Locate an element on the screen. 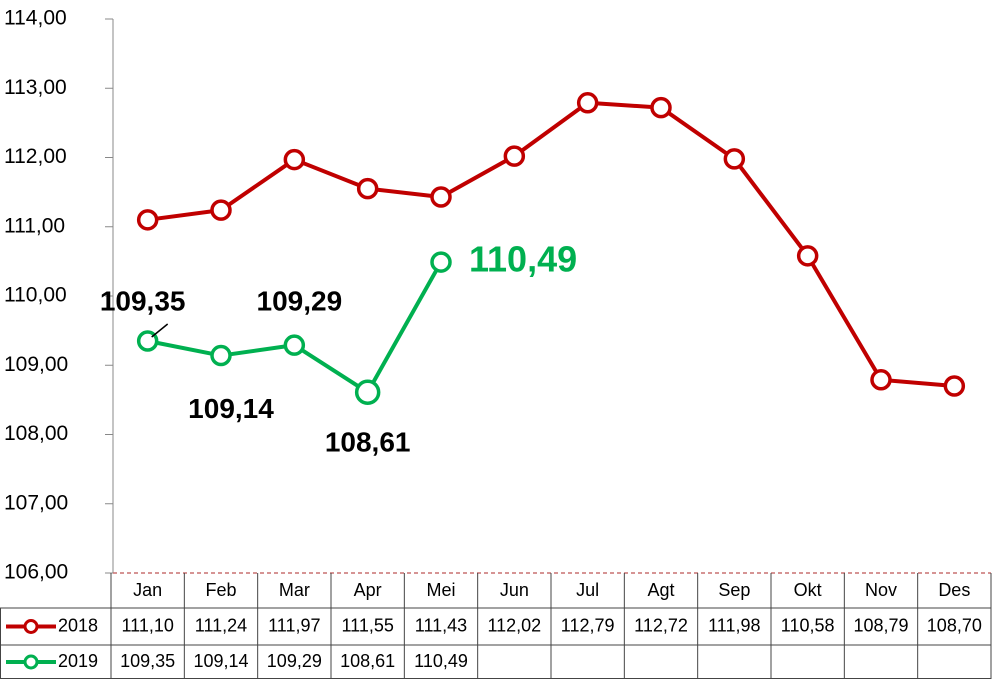  y-tick-label: 109,00 is located at coordinates (36, 364).